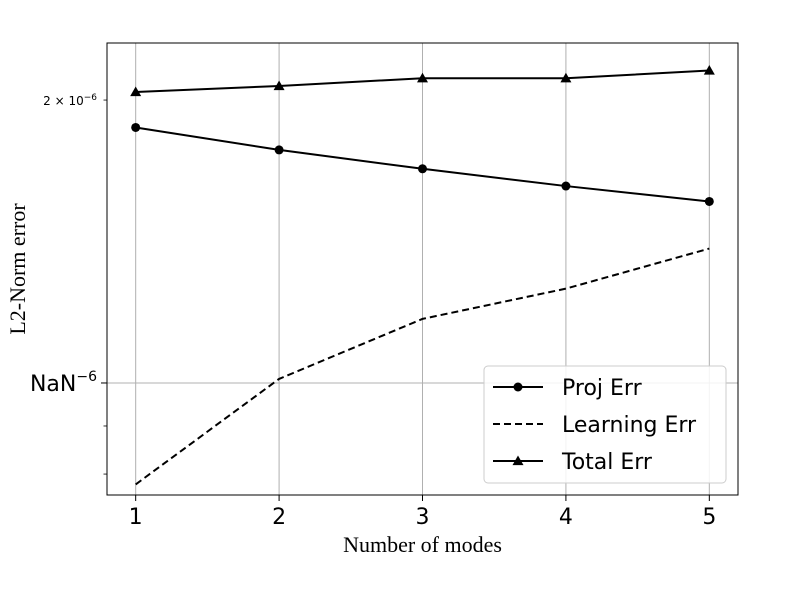 Image resolution: width=800 pixels, height=605 pixels. Describe the element at coordinates (279, 517) in the screenshot. I see `x-tick-label: 2` at that location.